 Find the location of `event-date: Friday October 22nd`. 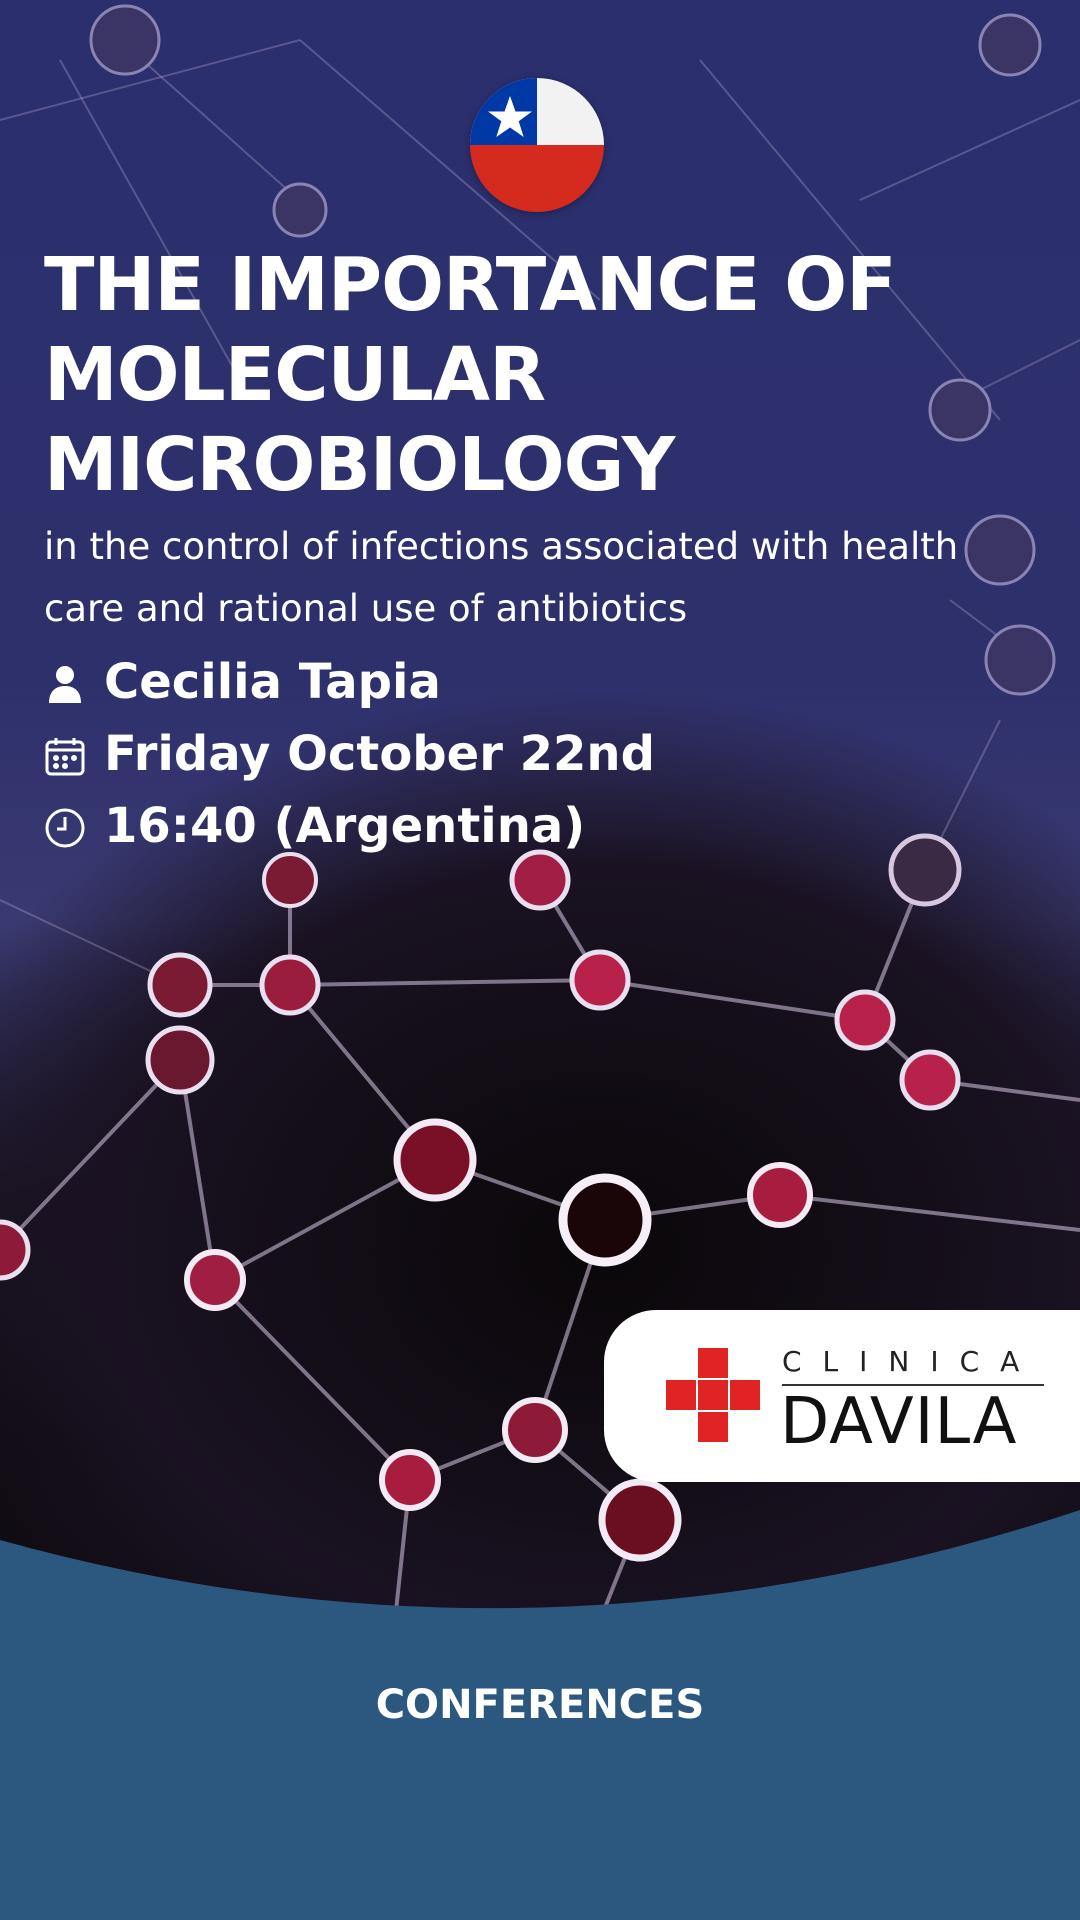

event-date: Friday October 22nd is located at coordinates (379, 754).